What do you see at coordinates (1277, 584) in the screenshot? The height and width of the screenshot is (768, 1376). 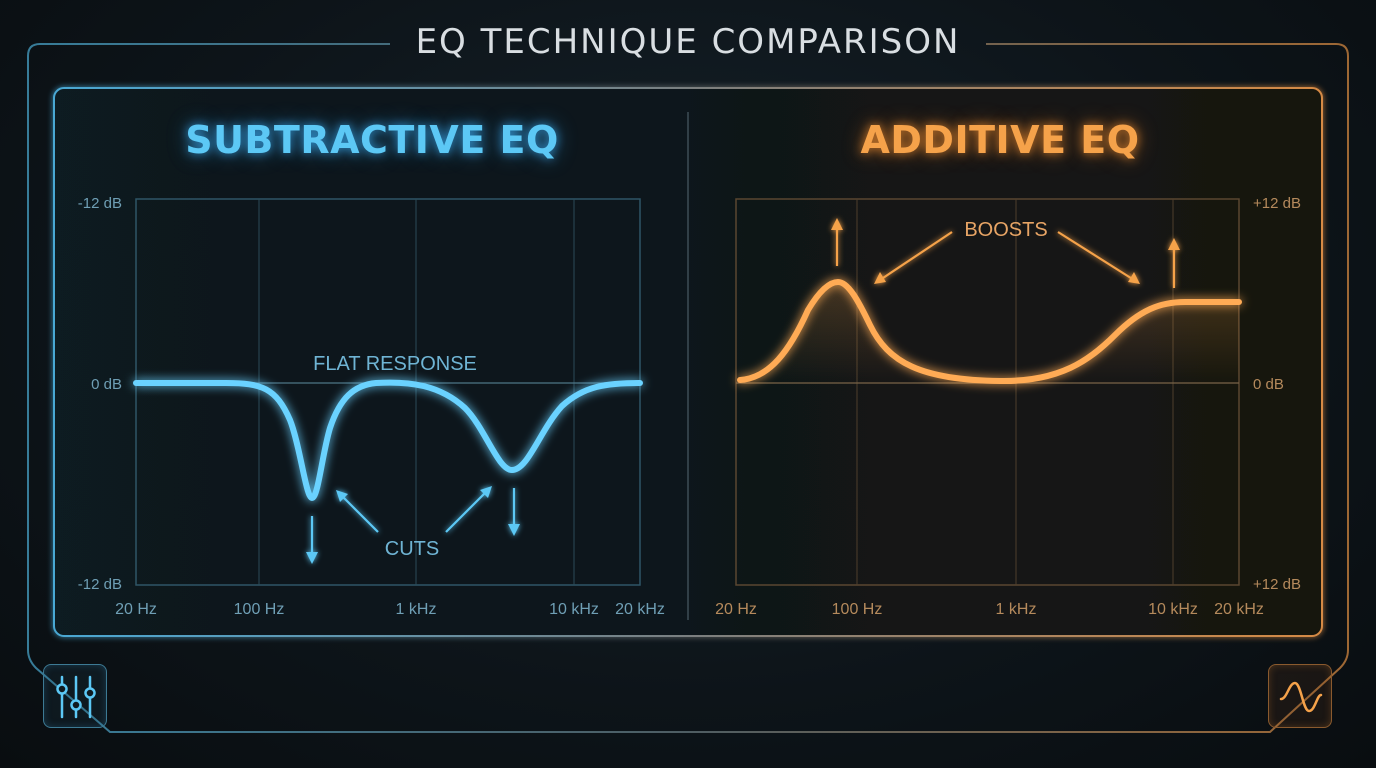 I see `y-label-bottom: +12 dB` at bounding box center [1277, 584].